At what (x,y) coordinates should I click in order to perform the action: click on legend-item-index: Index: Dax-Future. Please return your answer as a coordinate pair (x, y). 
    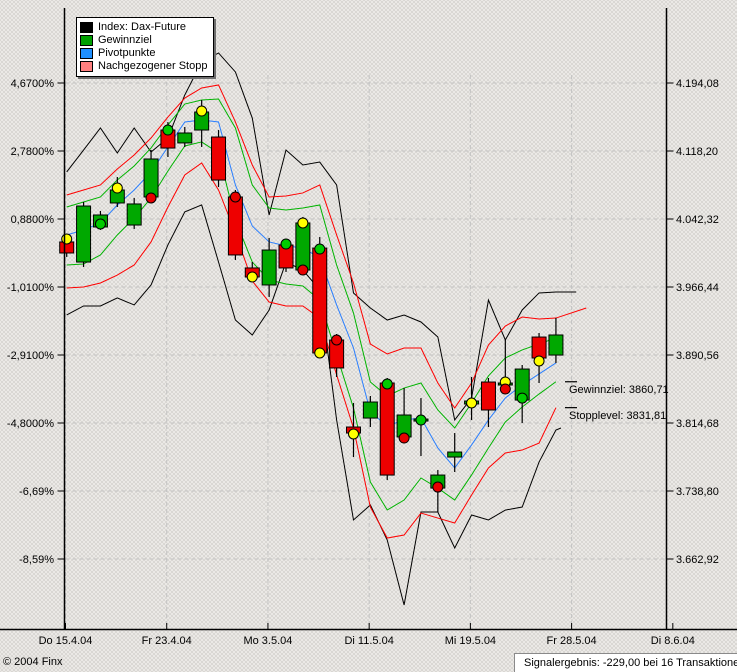
    Looking at the image, I should click on (145, 27).